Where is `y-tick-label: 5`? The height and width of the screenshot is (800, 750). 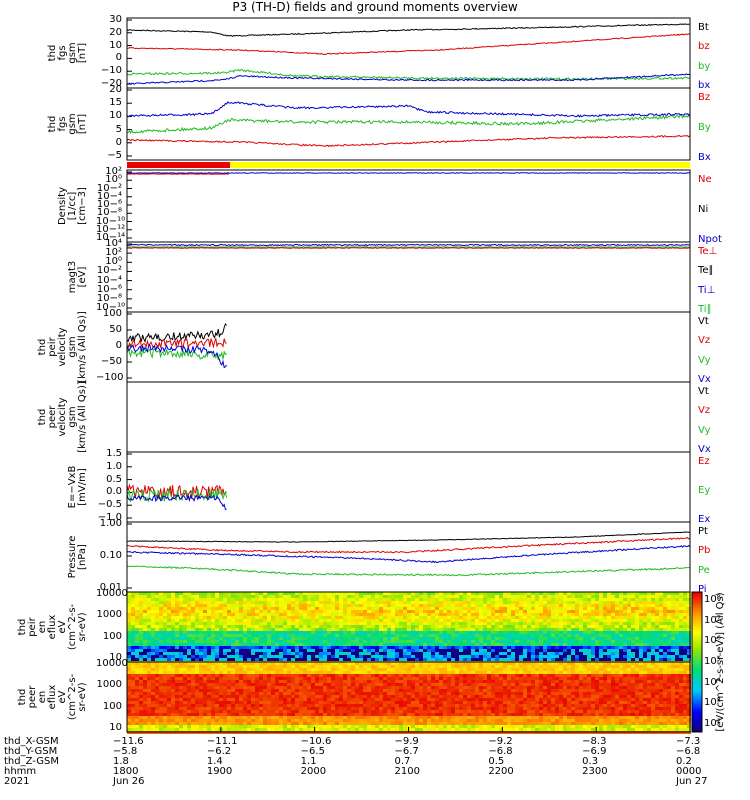 y-tick-label: 5 is located at coordinates (118, 129).